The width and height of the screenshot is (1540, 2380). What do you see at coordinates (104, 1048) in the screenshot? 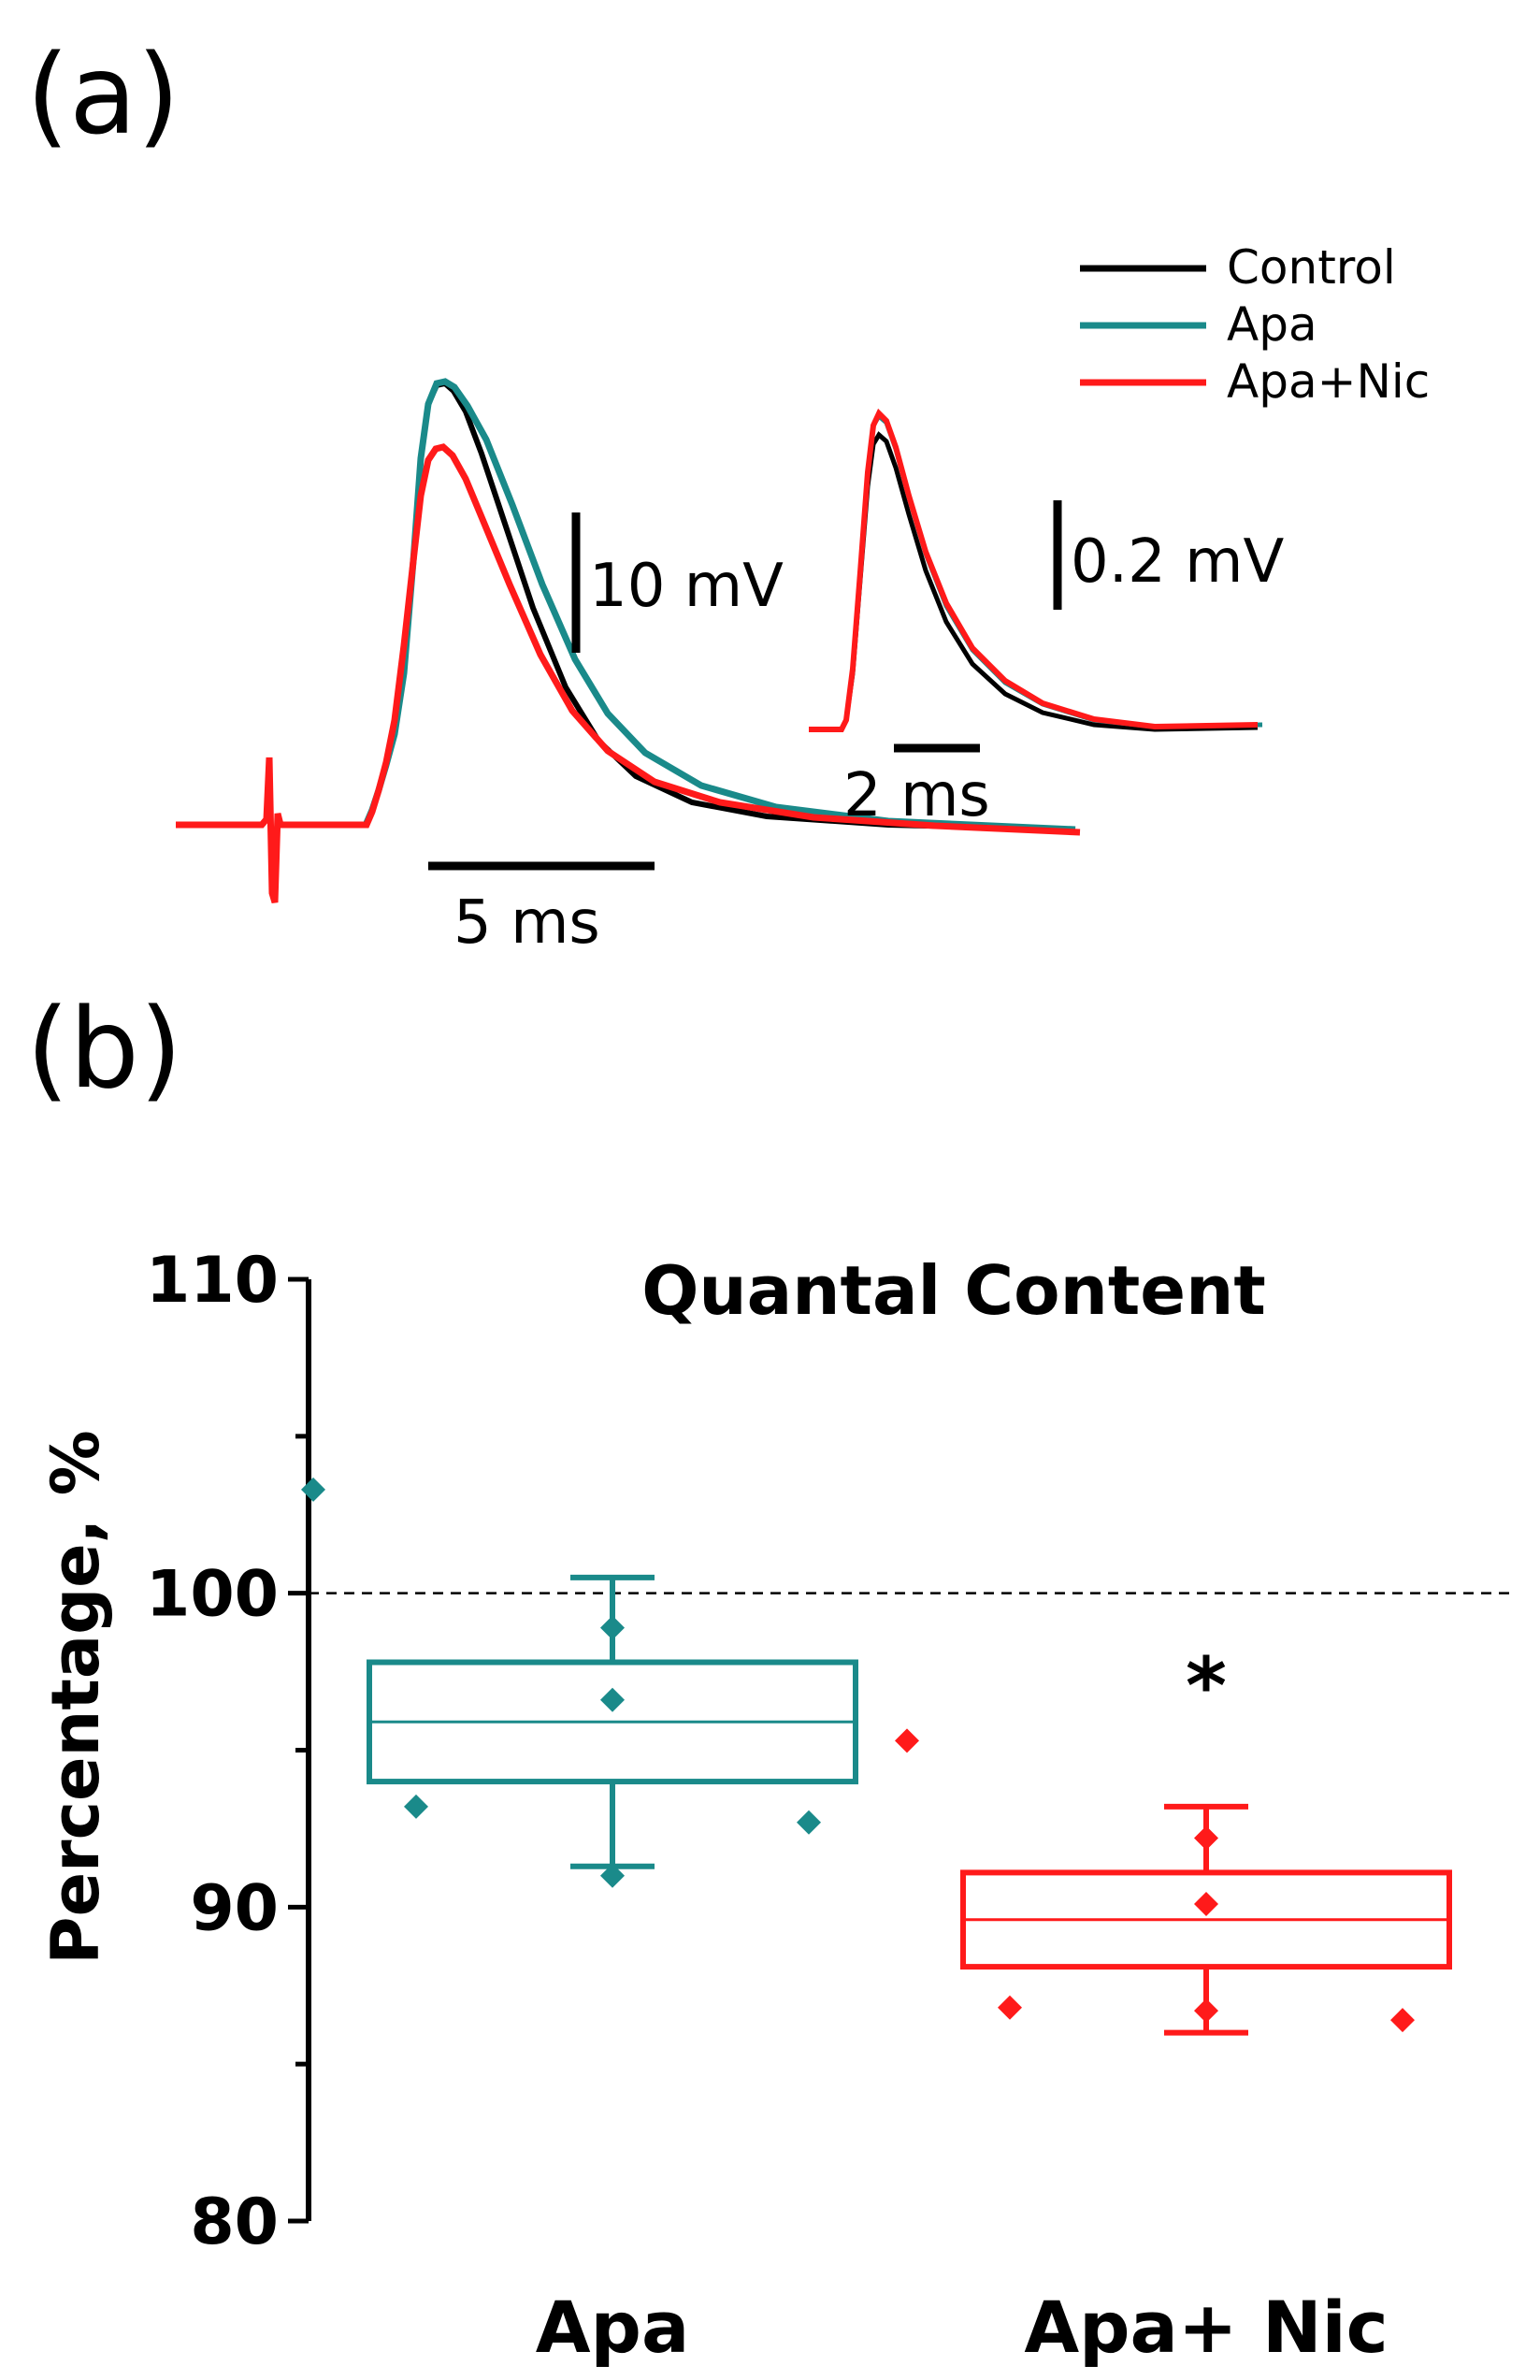
I see `panel-b-label: (b)` at bounding box center [104, 1048].